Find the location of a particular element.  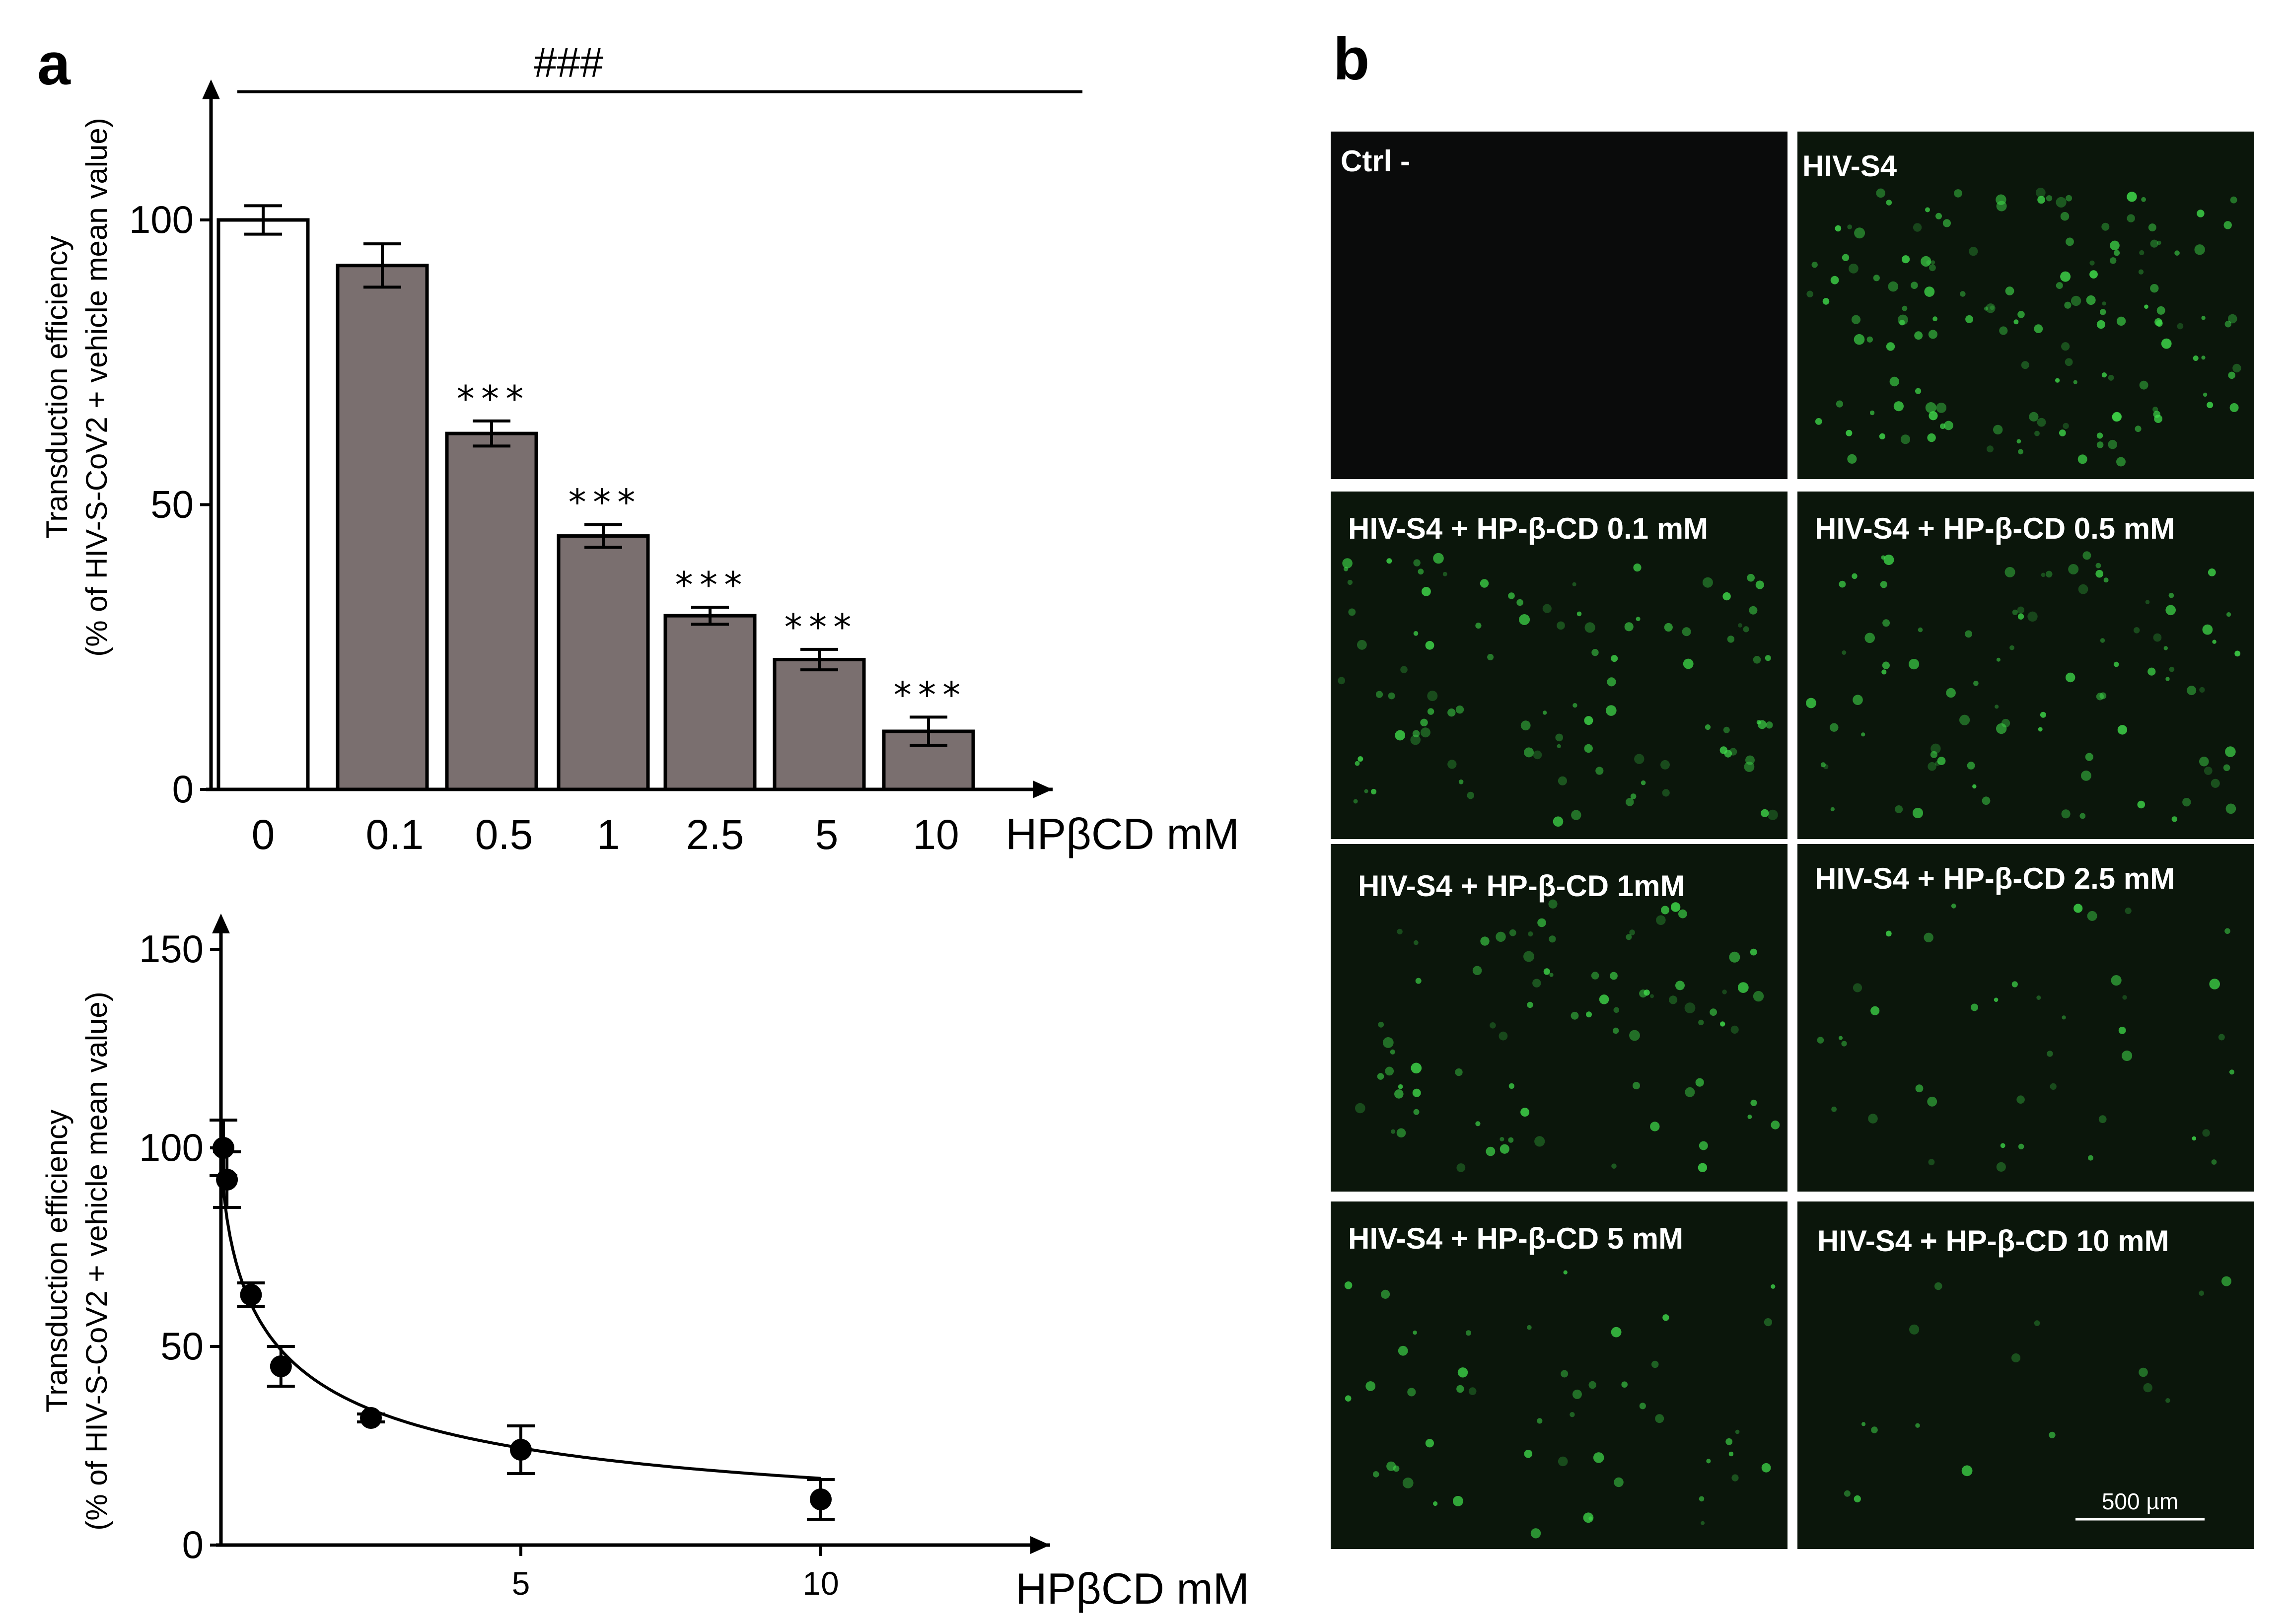

y-axis-title-line1: Transduction efficiency is located at coordinates (57, 387).